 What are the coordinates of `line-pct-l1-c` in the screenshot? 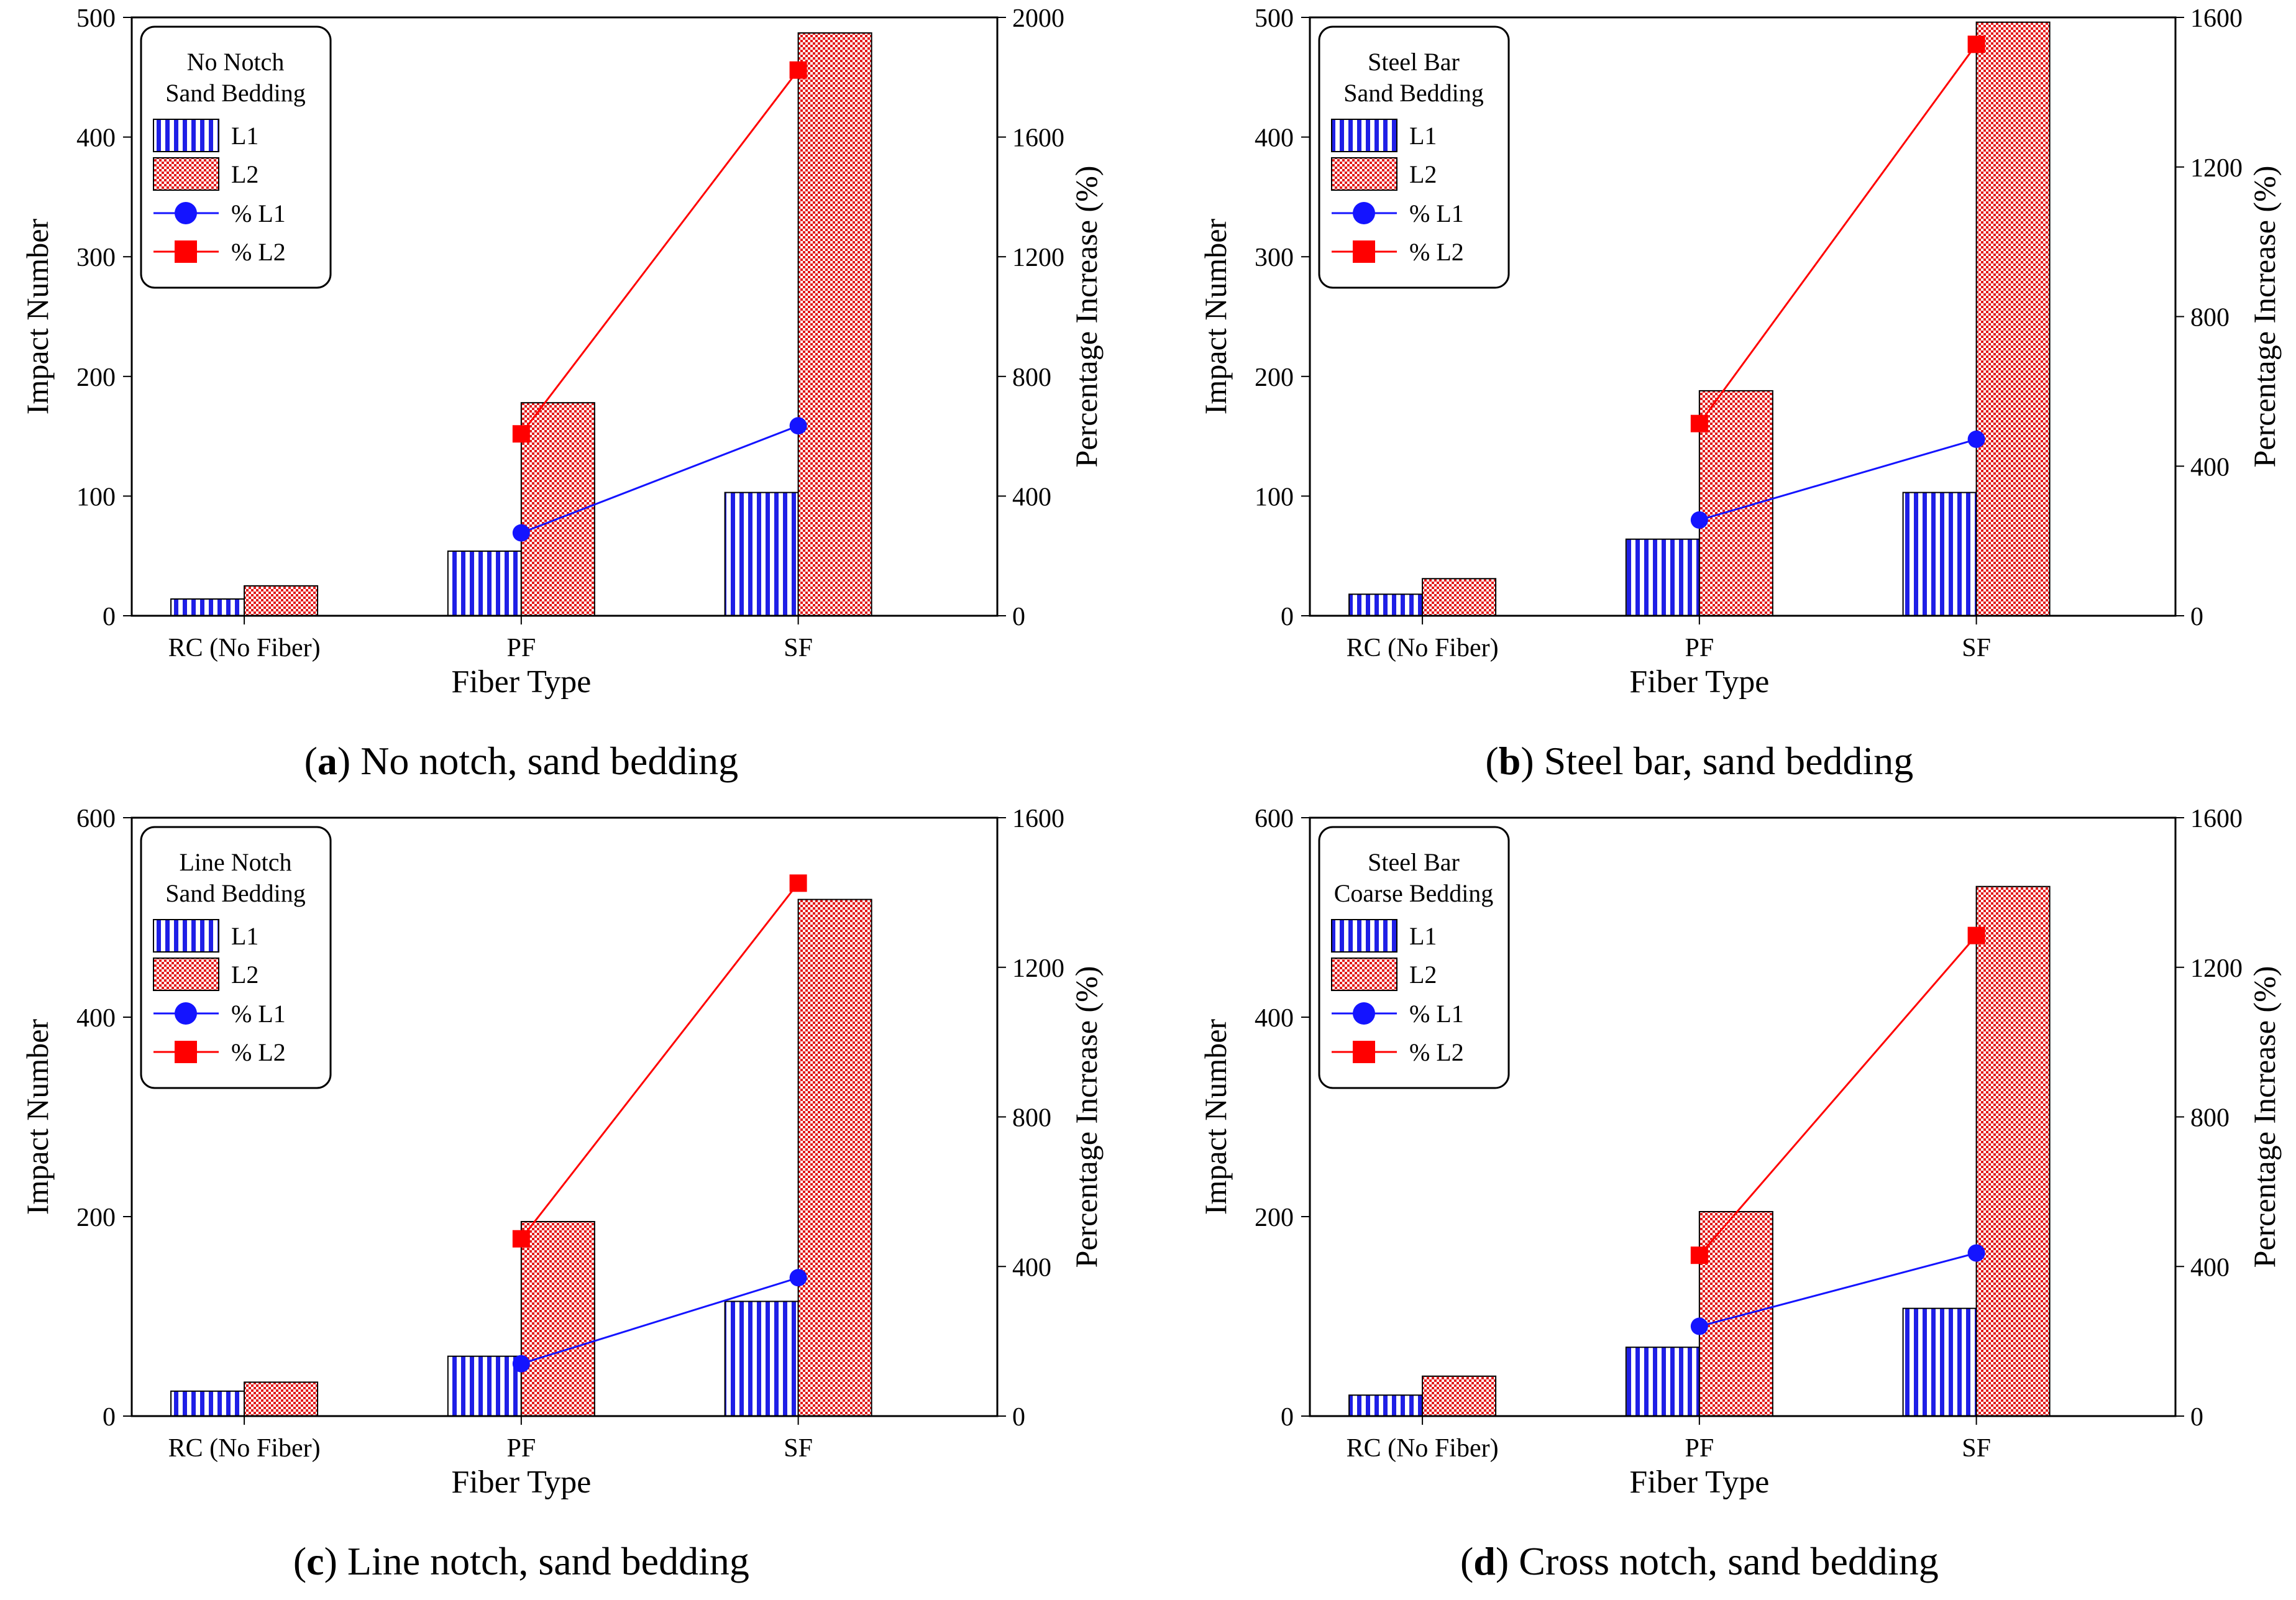 It's located at (660, 1320).